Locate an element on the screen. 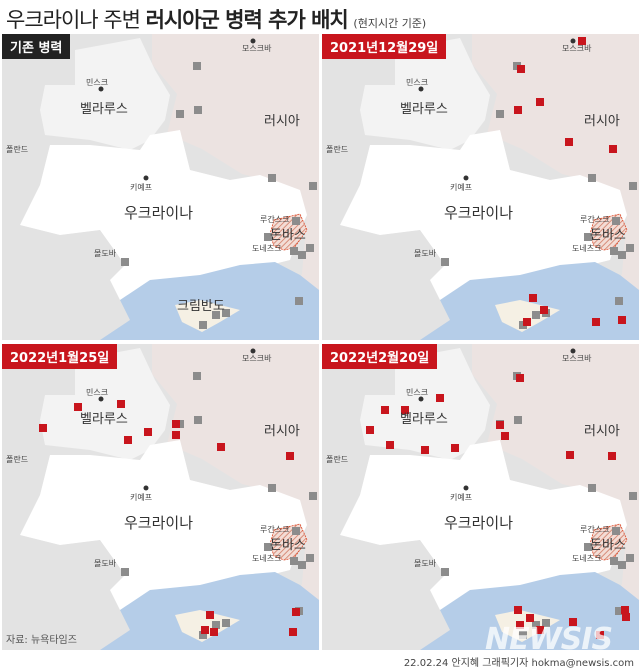 This screenshot has width=640, height=671. moscow-dot is located at coordinates (573, 351).